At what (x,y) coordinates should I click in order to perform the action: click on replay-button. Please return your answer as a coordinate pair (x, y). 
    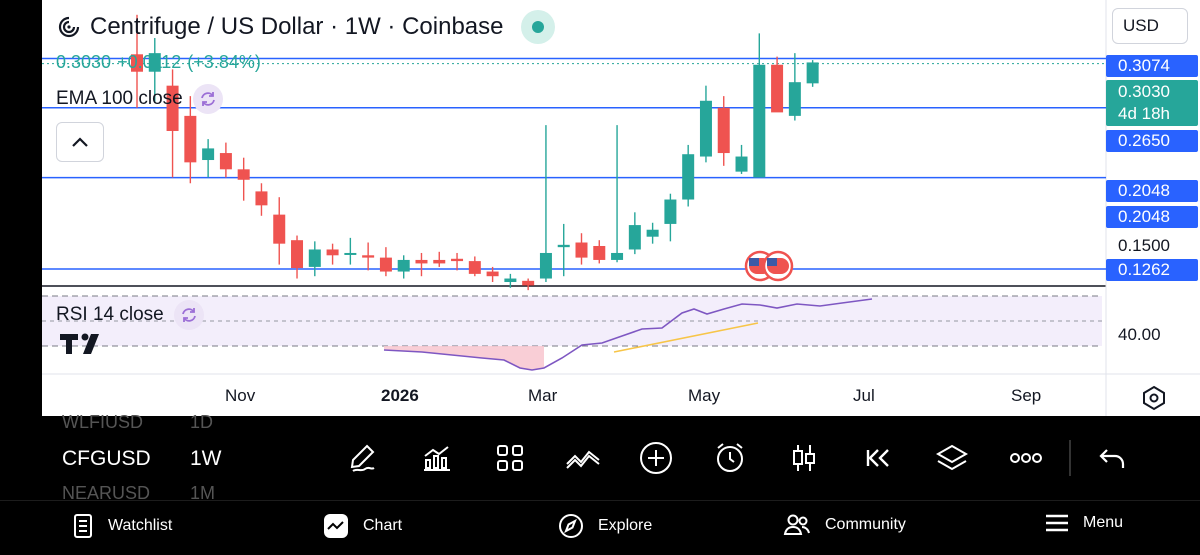
    Looking at the image, I should click on (878, 458).